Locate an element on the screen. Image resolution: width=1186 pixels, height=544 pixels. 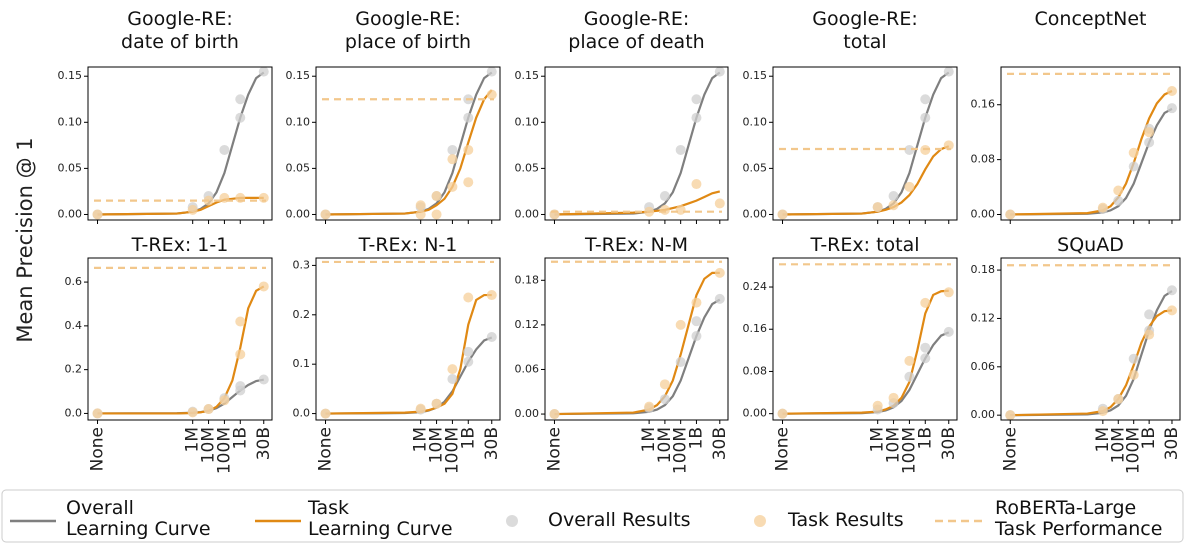
learning-curve is located at coordinates (866, 143).